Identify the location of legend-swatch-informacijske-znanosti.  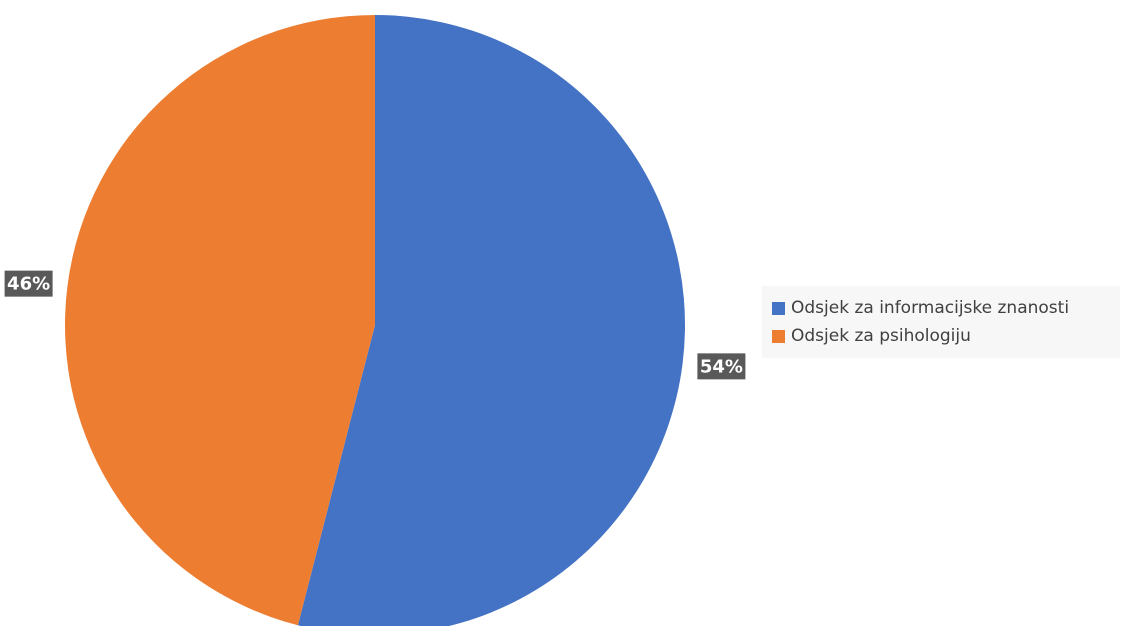
(778, 308).